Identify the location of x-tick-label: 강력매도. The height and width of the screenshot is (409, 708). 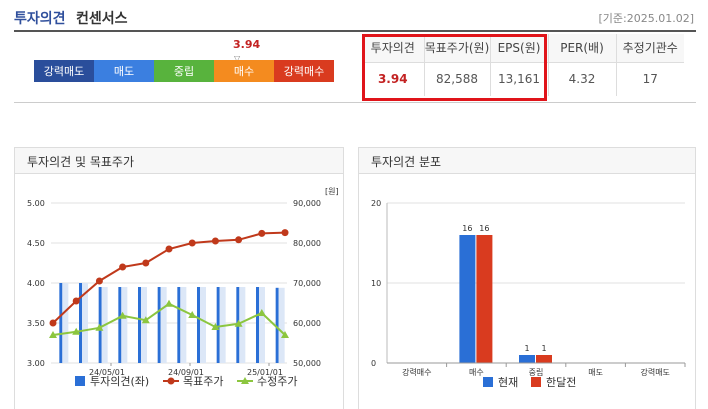
(654, 372).